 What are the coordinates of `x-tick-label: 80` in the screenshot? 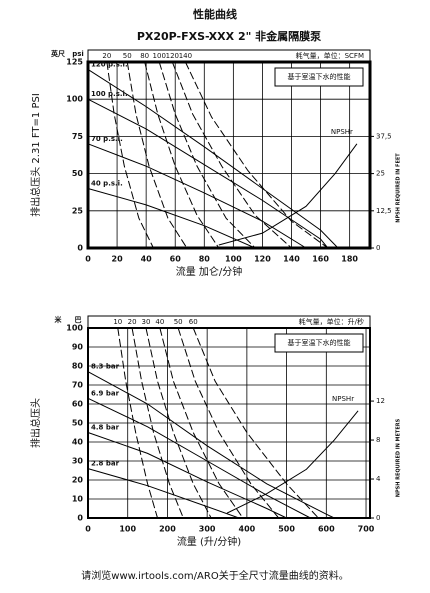 It's located at (205, 259).